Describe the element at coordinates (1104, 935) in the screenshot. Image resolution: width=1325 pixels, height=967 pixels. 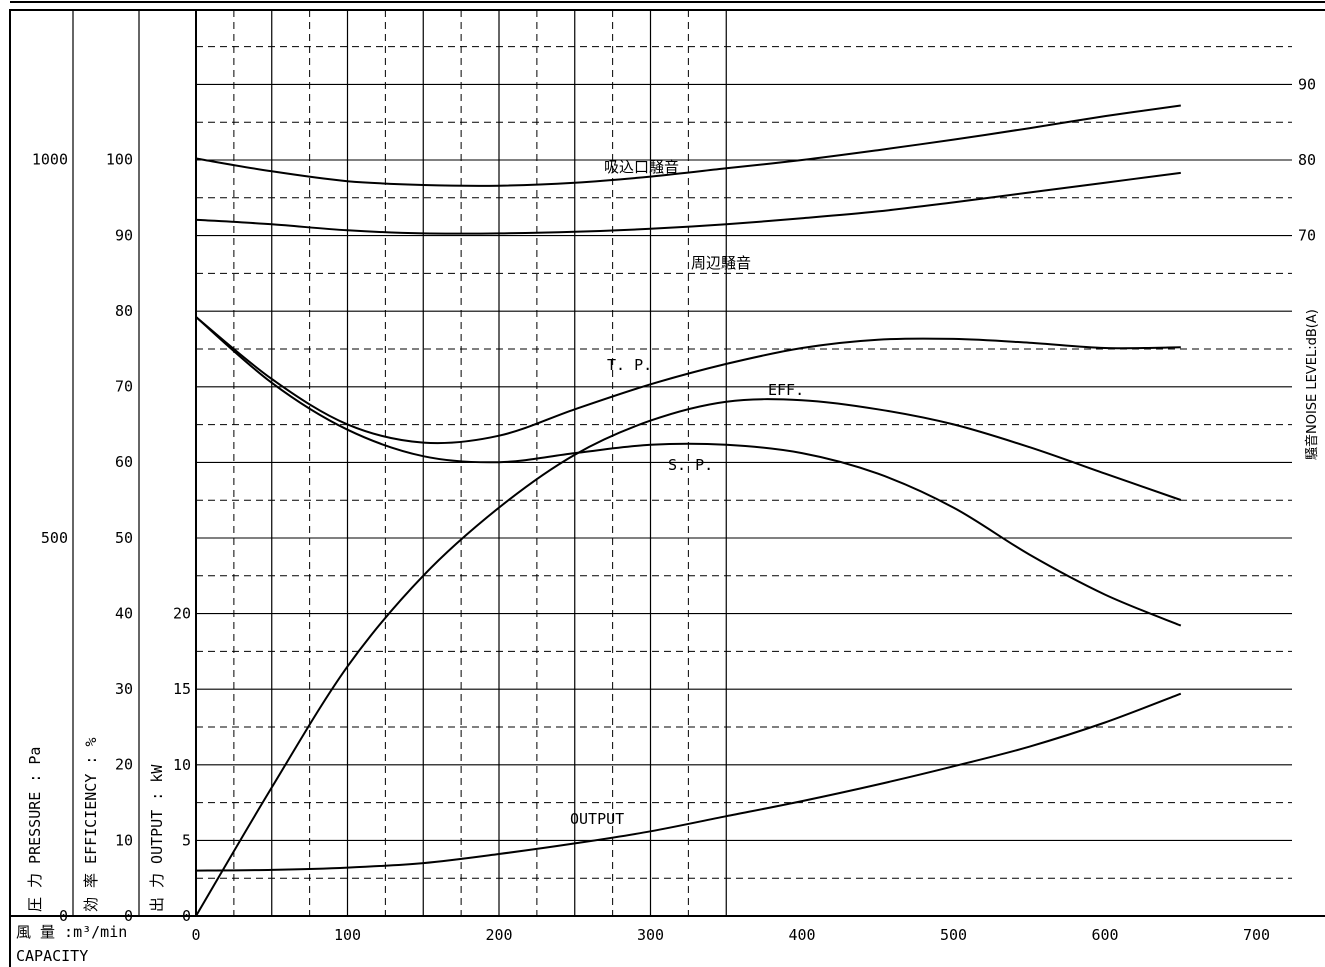
I see `x-tick-label: 600` at that location.